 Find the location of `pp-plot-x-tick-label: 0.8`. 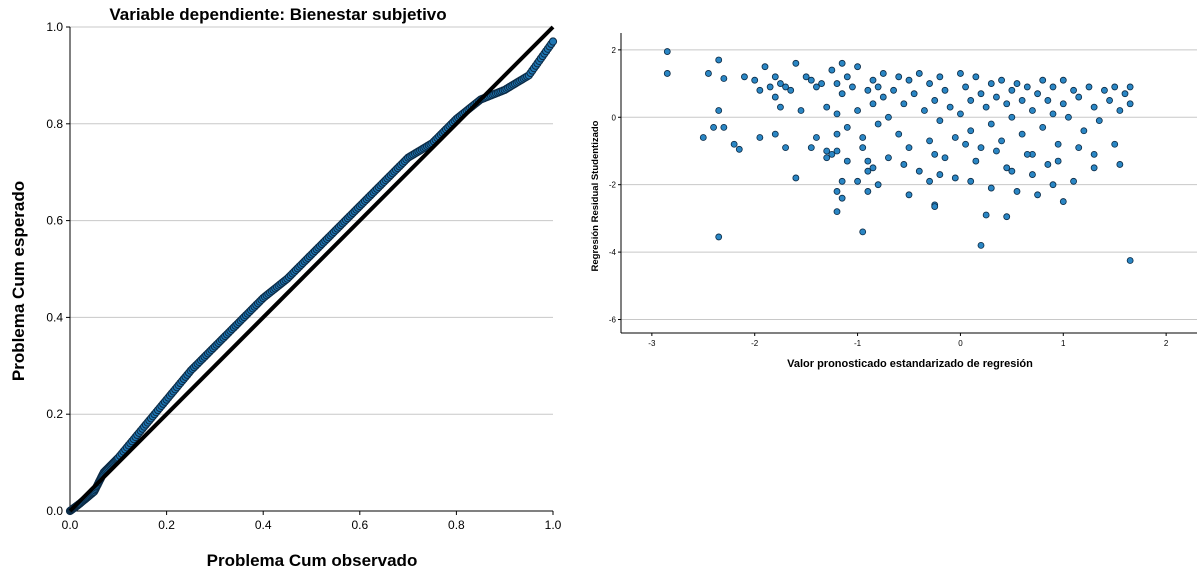

pp-plot-x-tick-label: 0.8 is located at coordinates (456, 525).